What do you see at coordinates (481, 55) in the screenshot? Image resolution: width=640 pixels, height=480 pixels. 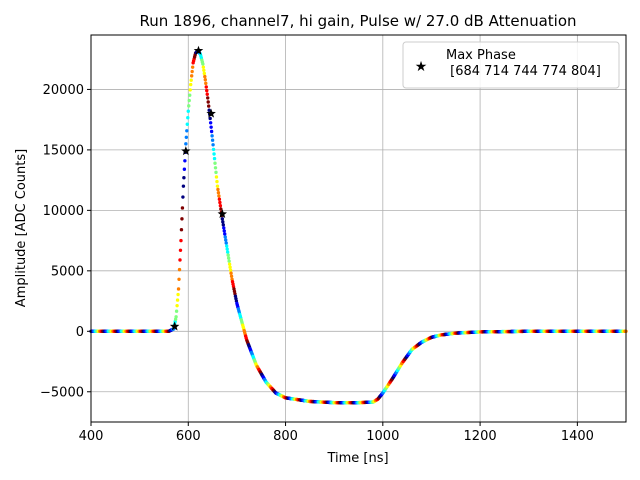 I see `legend-label-line: Max Phase` at bounding box center [481, 55].